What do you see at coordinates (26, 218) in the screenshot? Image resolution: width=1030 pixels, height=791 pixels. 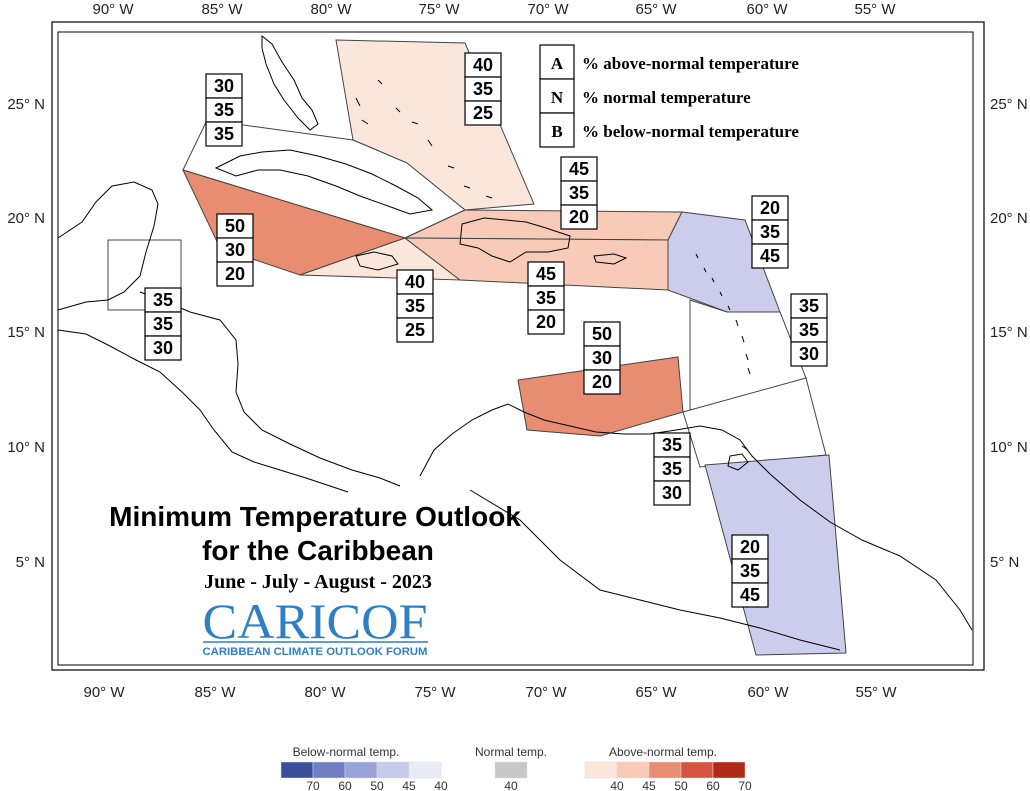 I see `lat-tick-left: 20° N` at bounding box center [26, 218].